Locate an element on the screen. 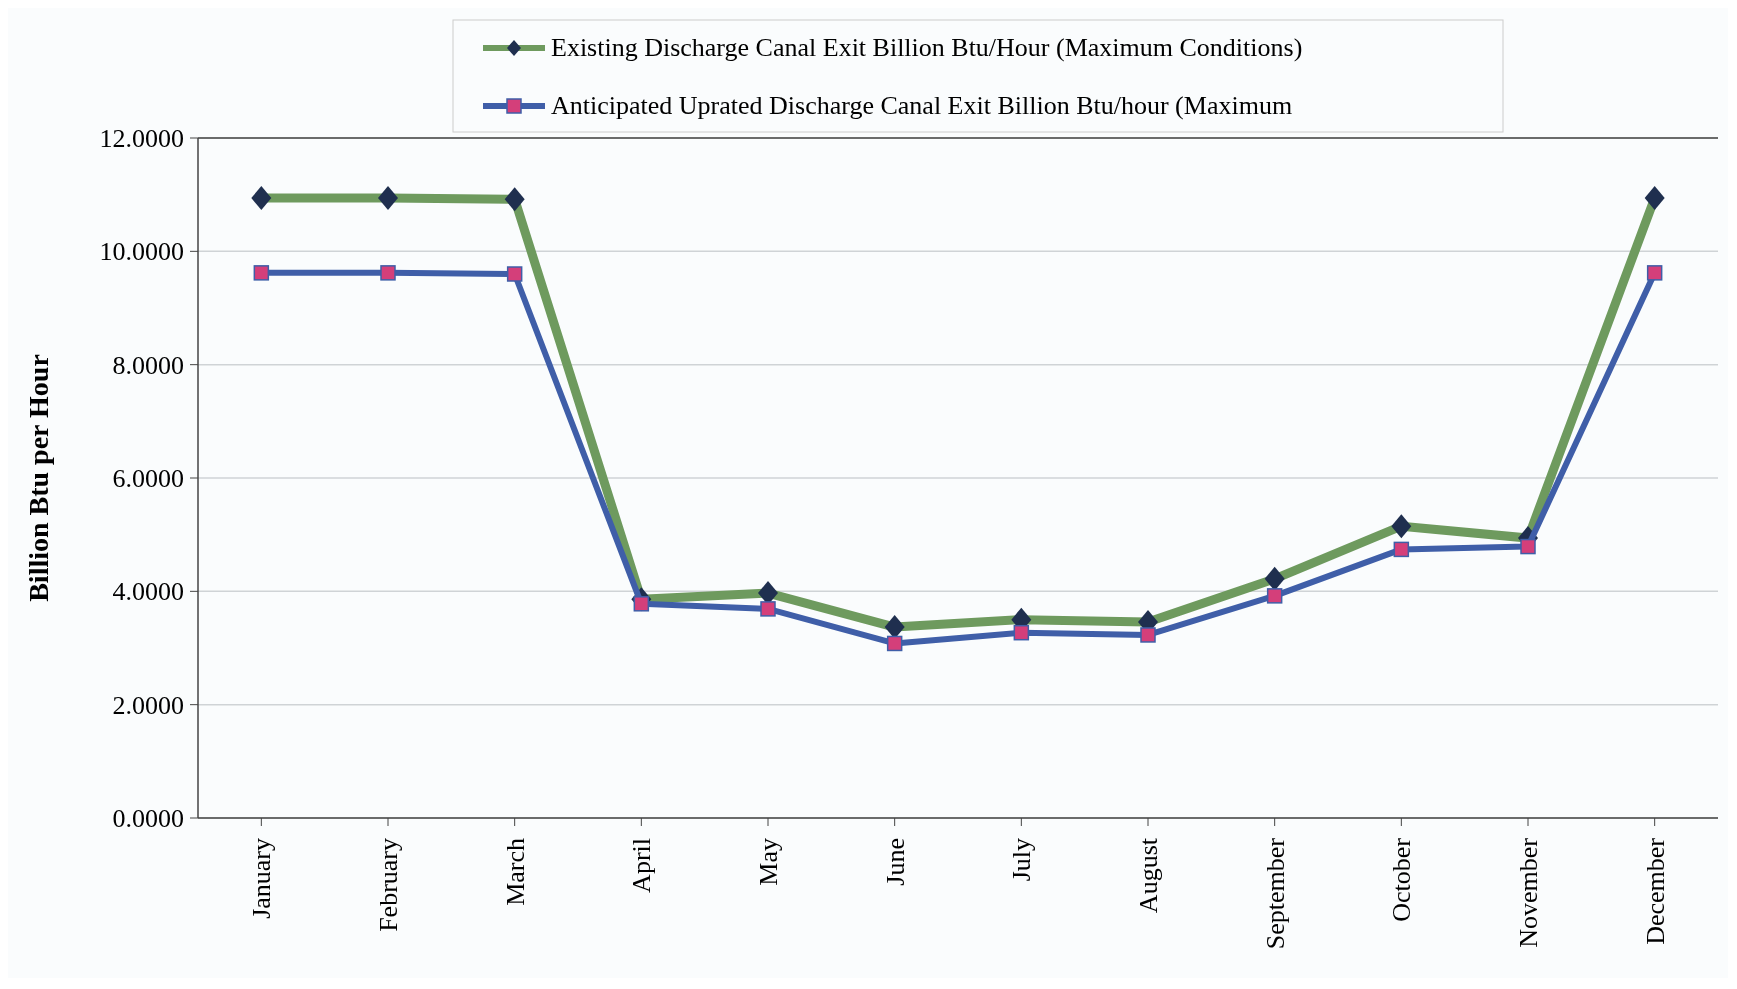 The height and width of the screenshot is (989, 1737). x-tick-label: May is located at coordinates (769, 862).